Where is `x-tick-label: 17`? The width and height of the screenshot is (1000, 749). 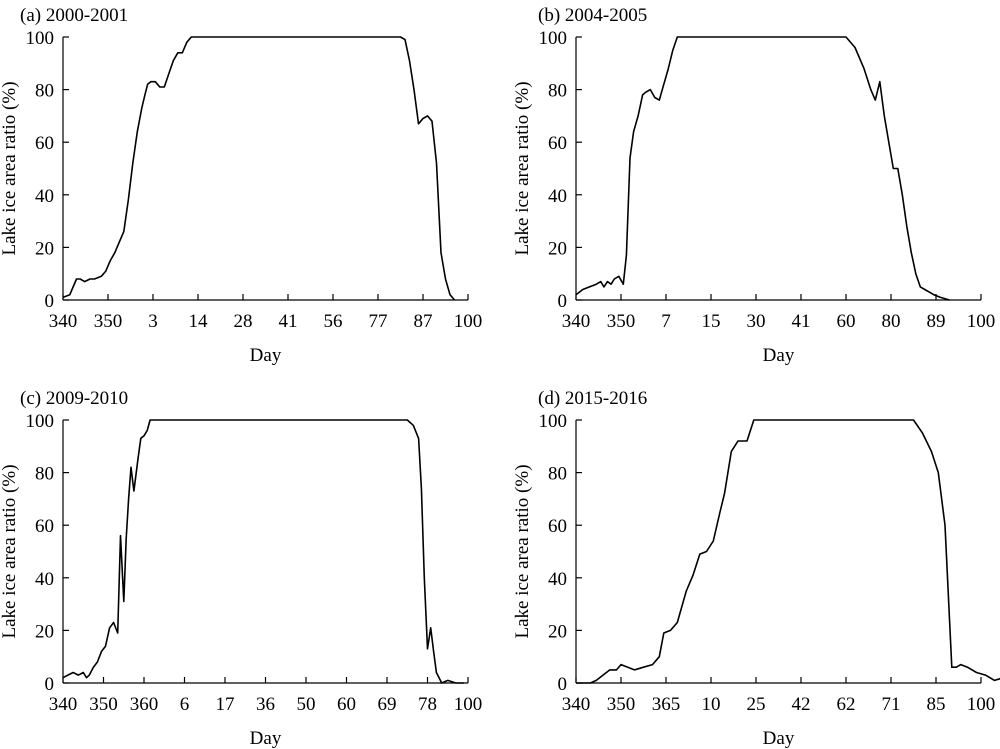
x-tick-label: 17 is located at coordinates (225, 704).